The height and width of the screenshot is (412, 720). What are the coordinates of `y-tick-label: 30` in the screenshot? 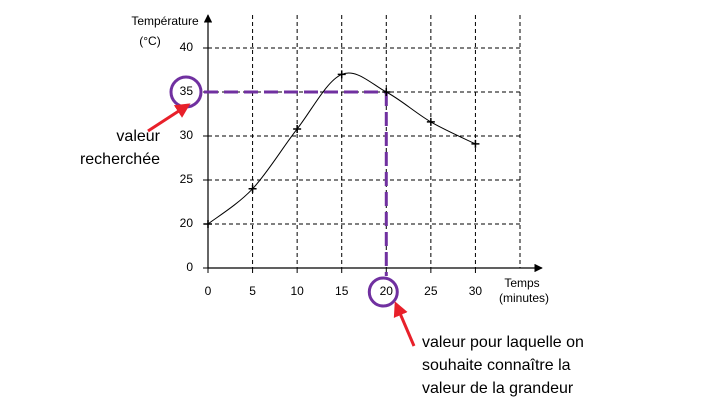 It's located at (187, 135).